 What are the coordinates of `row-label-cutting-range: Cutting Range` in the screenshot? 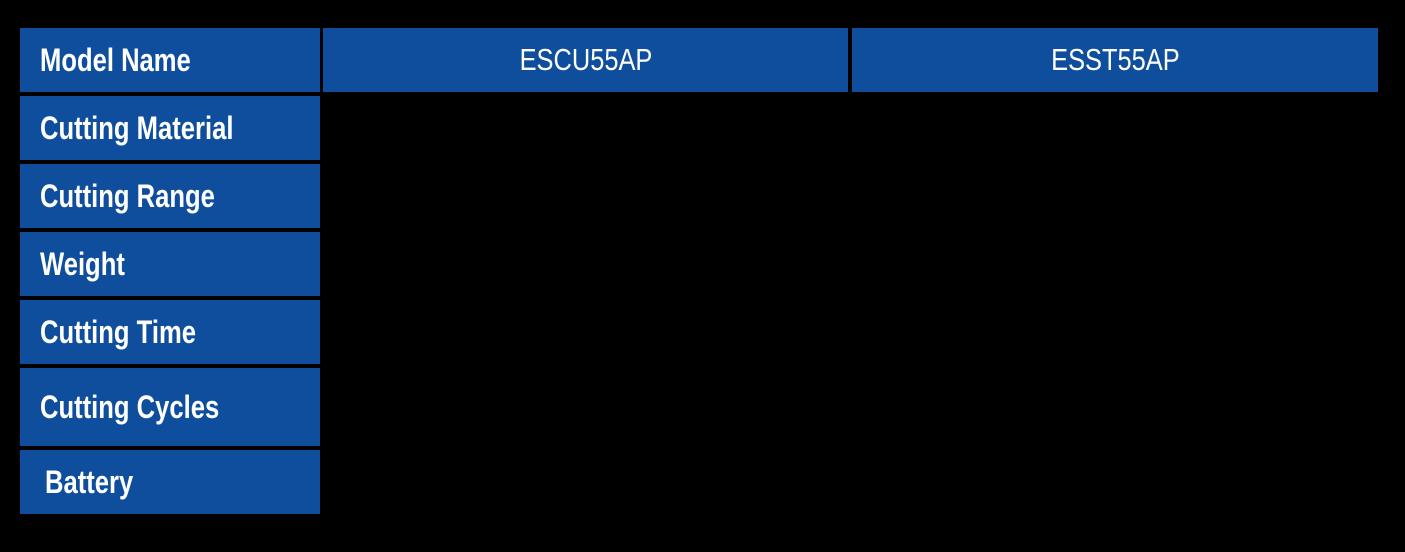 It's located at (127, 195).